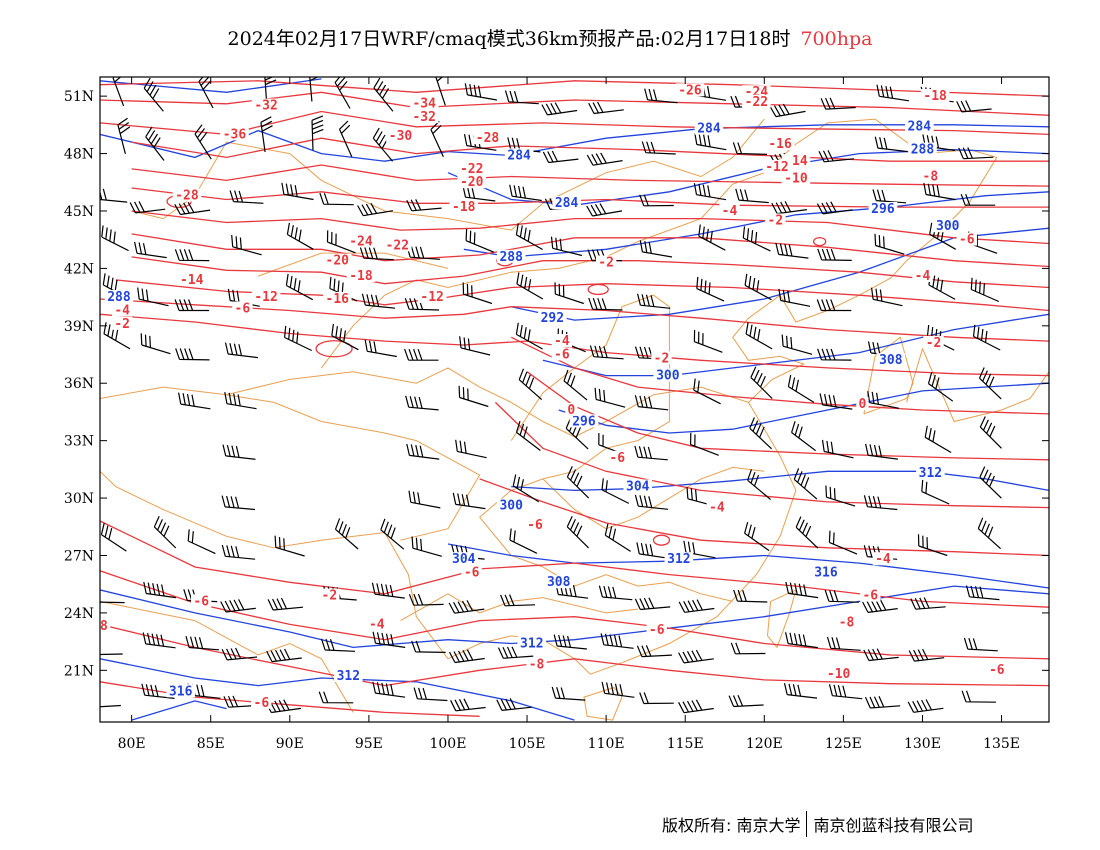  What do you see at coordinates (891, 360) in the screenshot?
I see `height-label: 308` at bounding box center [891, 360].